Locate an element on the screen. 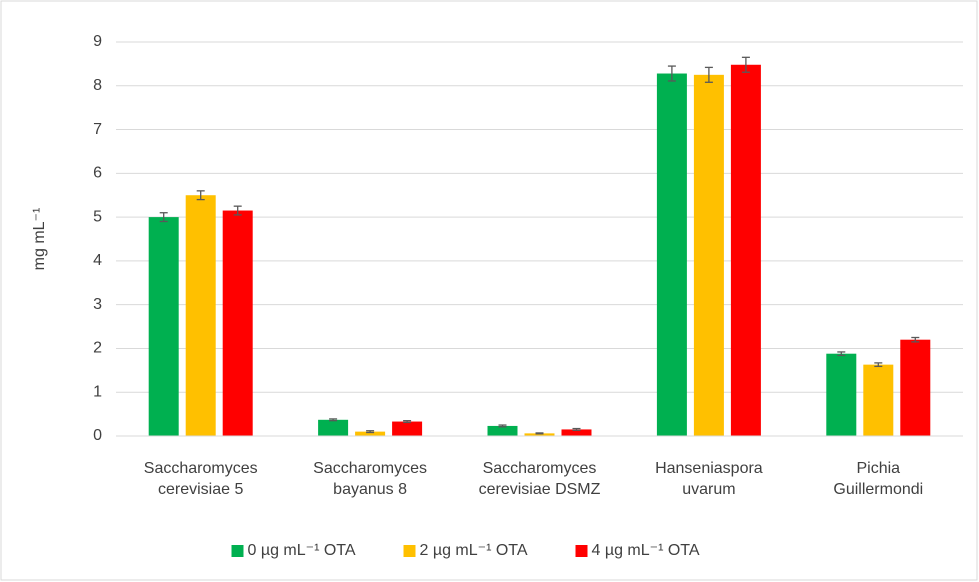  y-tick-label: 4 is located at coordinates (97, 260).